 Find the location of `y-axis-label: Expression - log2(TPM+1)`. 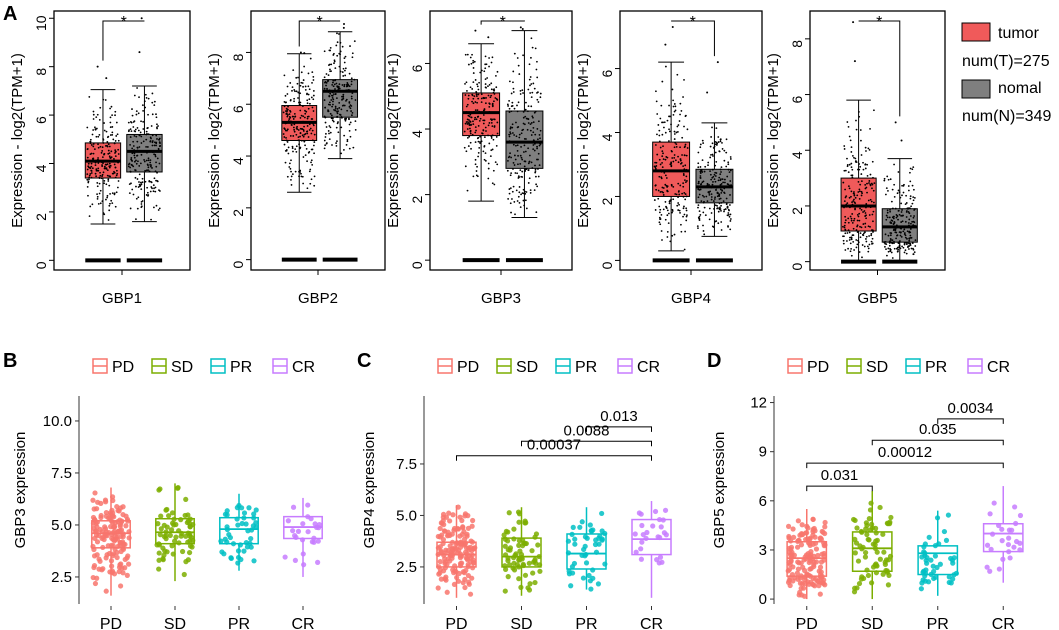

y-axis-label: Expression - log2(TPM+1) is located at coordinates (773, 140).